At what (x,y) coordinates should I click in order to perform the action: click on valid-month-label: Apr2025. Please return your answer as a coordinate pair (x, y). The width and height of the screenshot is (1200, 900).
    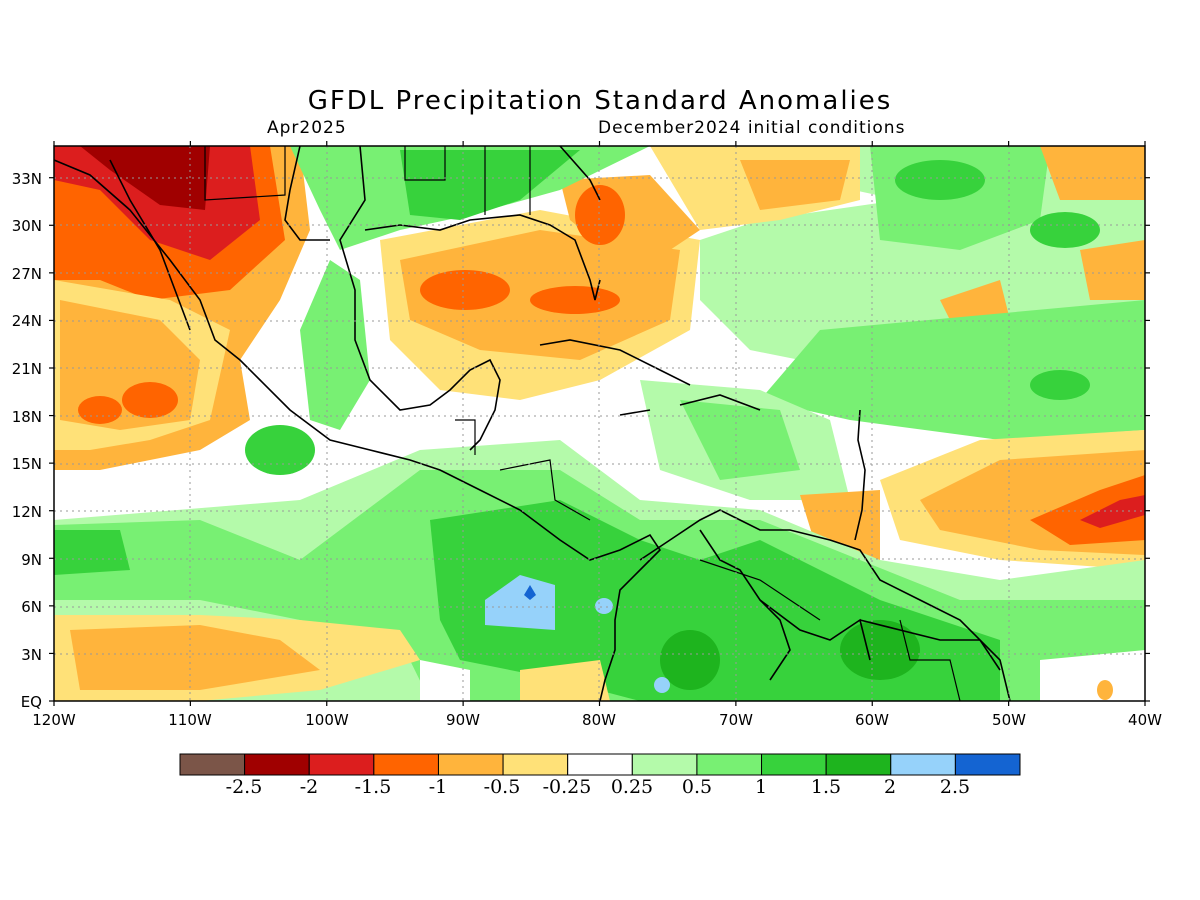
    Looking at the image, I should click on (307, 128).